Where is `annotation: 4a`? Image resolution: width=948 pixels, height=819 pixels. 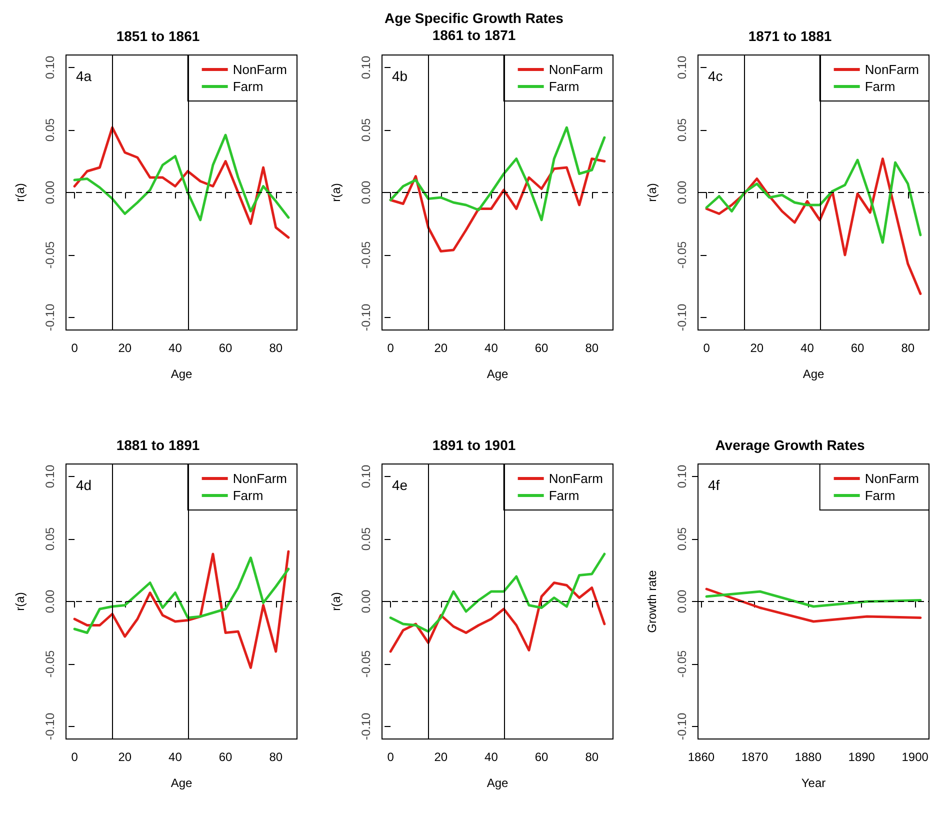
annotation: 4a is located at coordinates (84, 76).